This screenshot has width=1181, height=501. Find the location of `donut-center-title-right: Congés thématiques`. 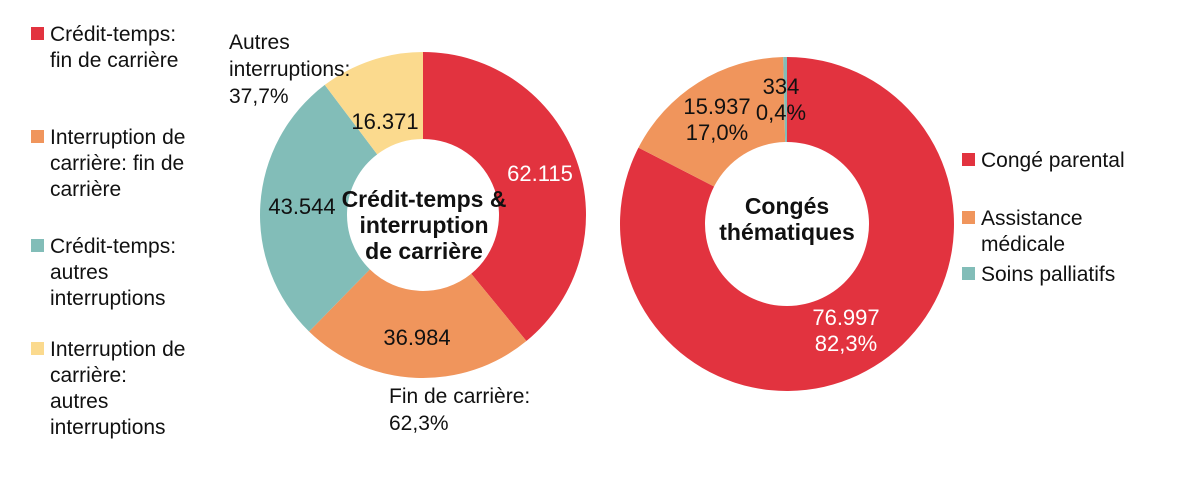

donut-center-title-right: Congés thématiques is located at coordinates (787, 219).